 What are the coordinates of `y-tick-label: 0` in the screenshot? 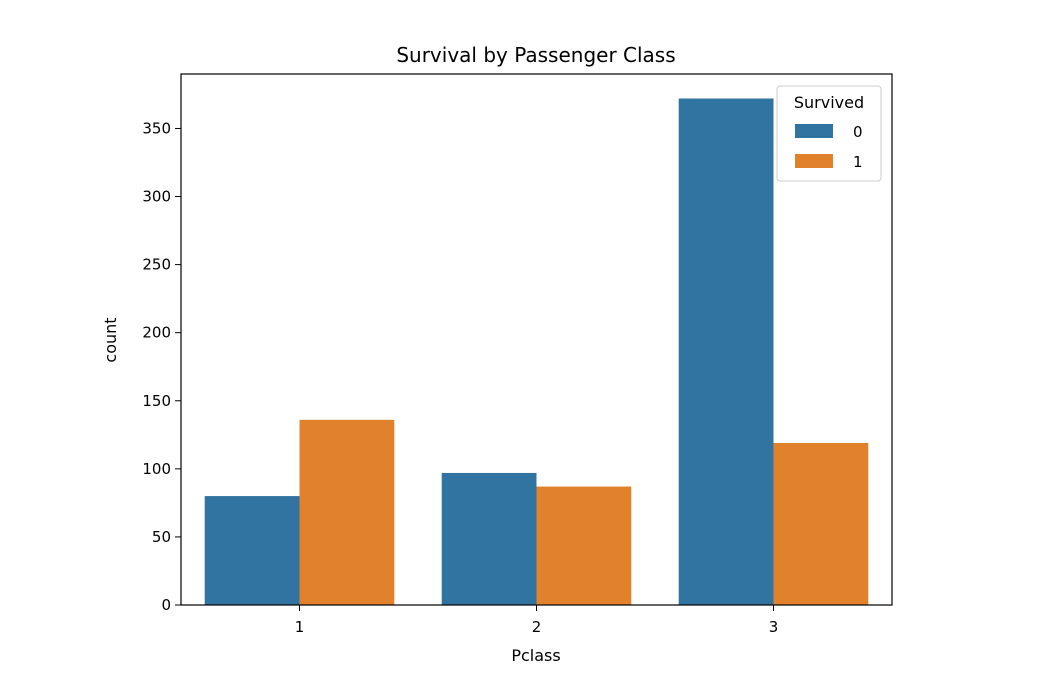 It's located at (166, 605).